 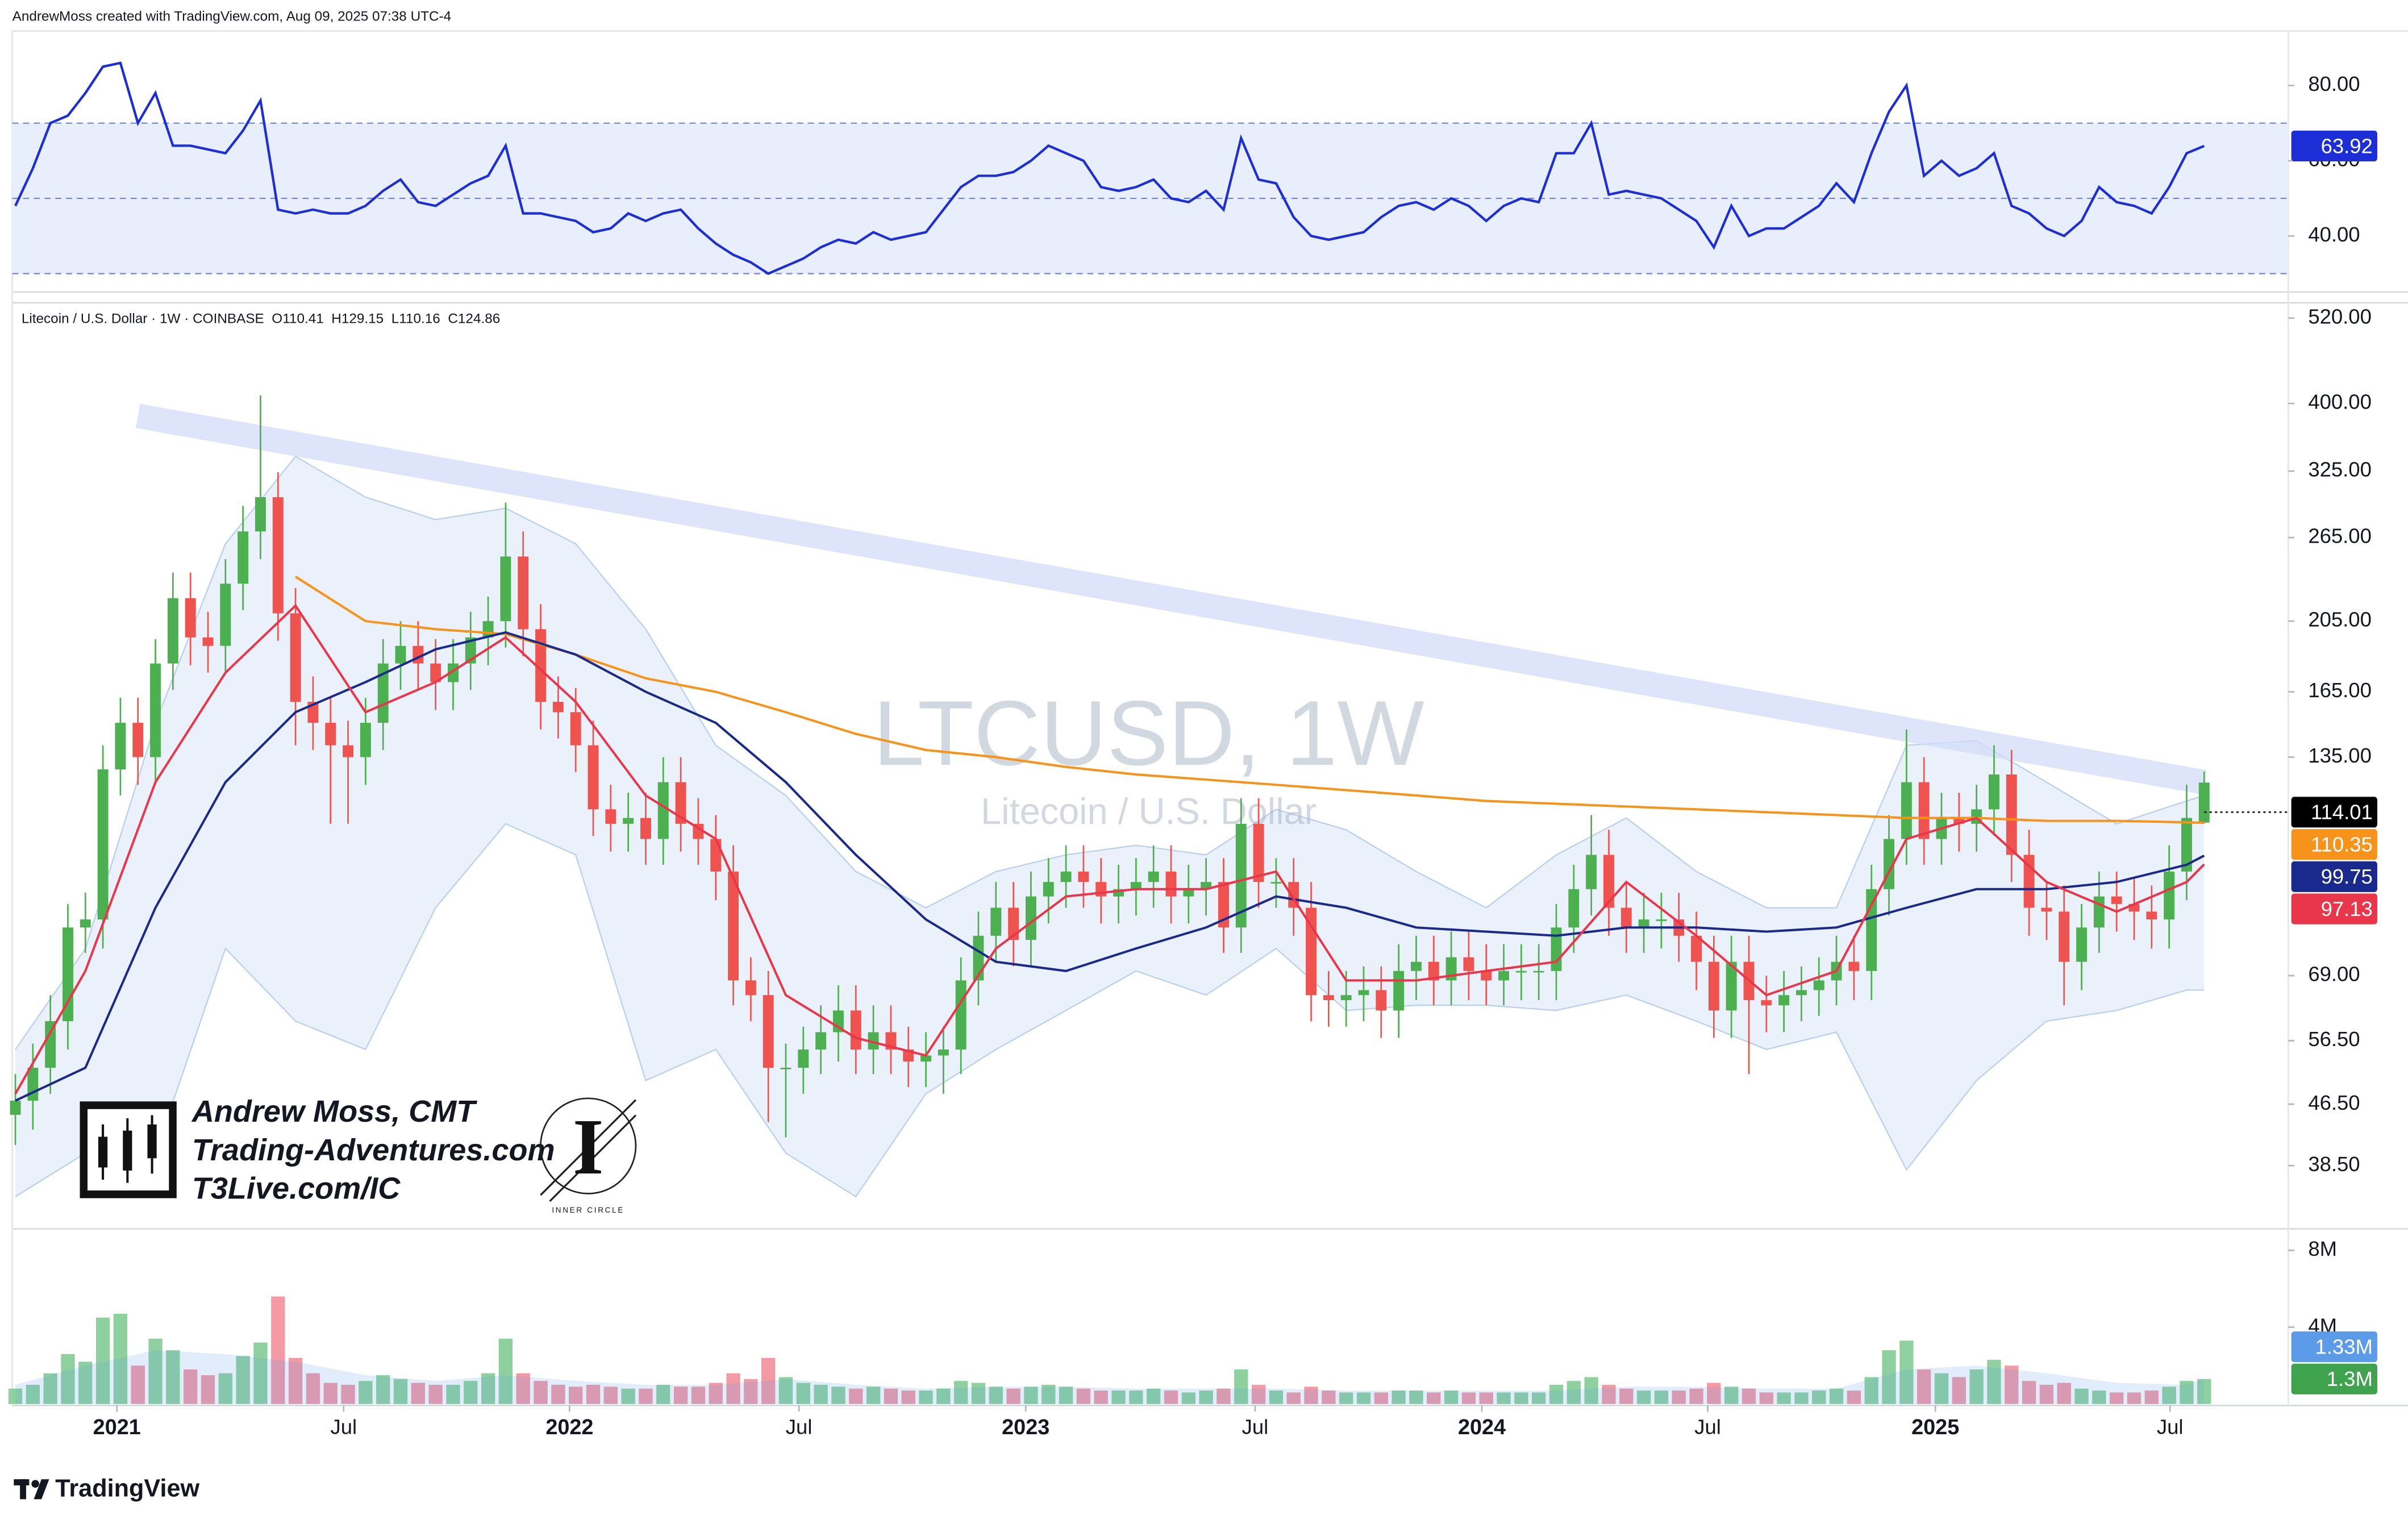 I want to click on y-tick-label: 46.50, so click(x=2334, y=1102).